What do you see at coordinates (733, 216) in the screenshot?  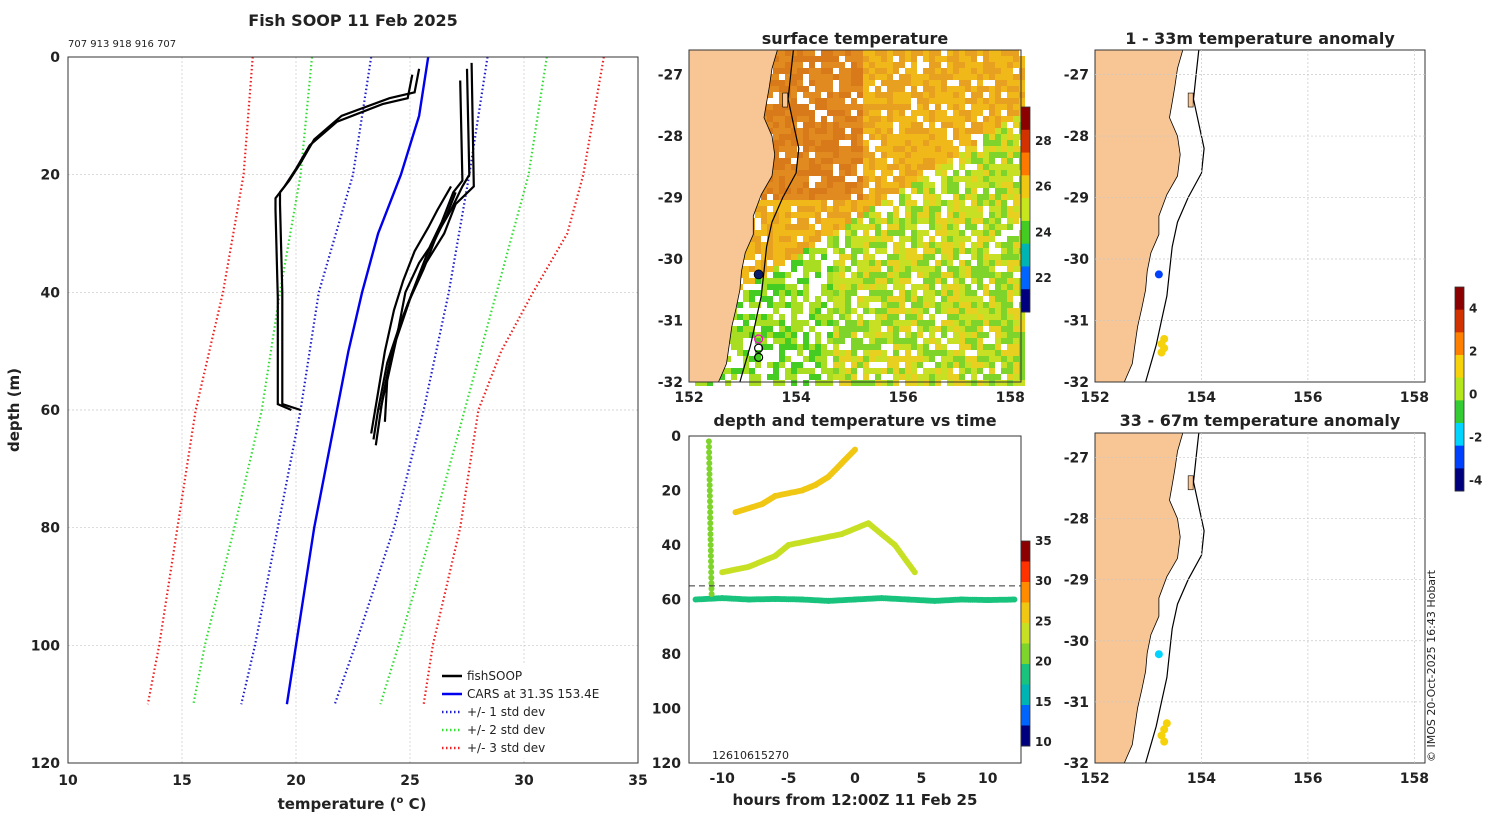 I see `land-mass` at bounding box center [733, 216].